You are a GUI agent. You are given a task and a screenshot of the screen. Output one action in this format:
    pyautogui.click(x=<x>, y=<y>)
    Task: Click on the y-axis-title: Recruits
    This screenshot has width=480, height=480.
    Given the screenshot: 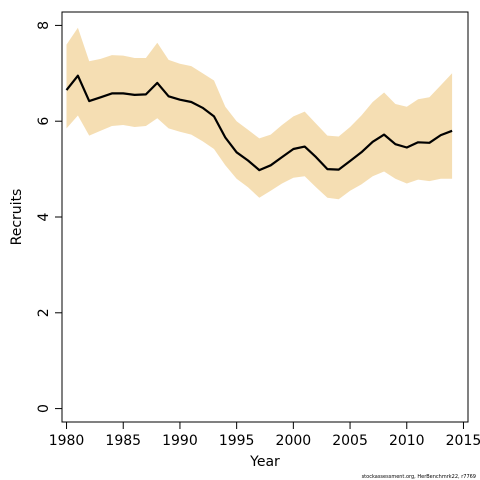 What is the action you would take?
    pyautogui.click(x=17, y=217)
    